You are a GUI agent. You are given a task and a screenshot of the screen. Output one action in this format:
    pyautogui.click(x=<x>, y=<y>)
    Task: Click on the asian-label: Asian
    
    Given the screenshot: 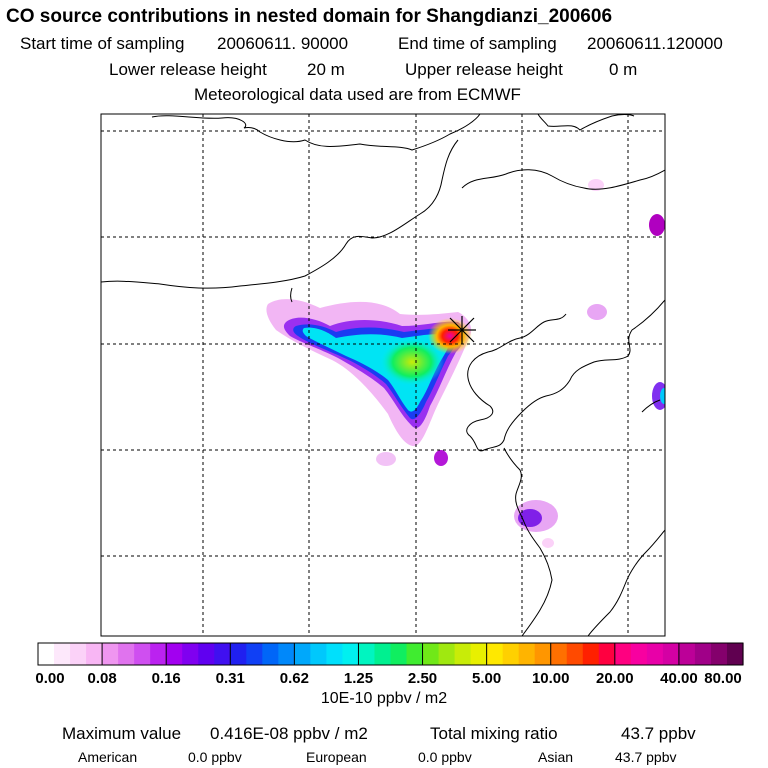 What is the action you would take?
    pyautogui.click(x=556, y=757)
    